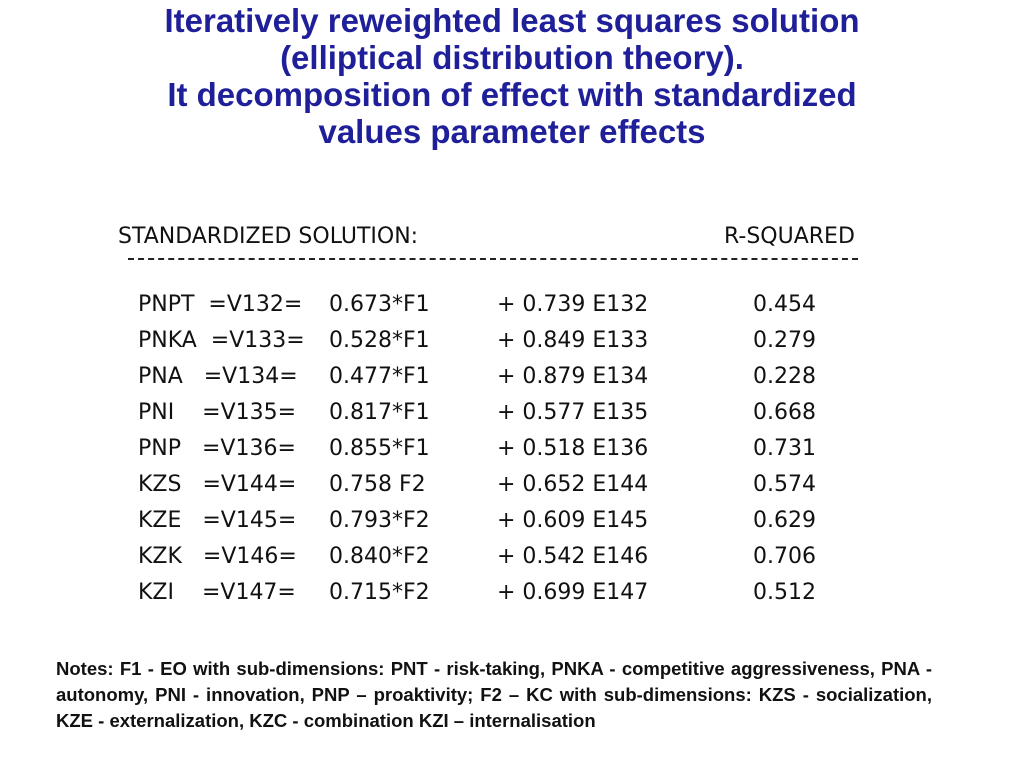 This screenshot has height=768, width=1024. What do you see at coordinates (217, 448) in the screenshot?
I see `variable-cell: PNP =V136=` at bounding box center [217, 448].